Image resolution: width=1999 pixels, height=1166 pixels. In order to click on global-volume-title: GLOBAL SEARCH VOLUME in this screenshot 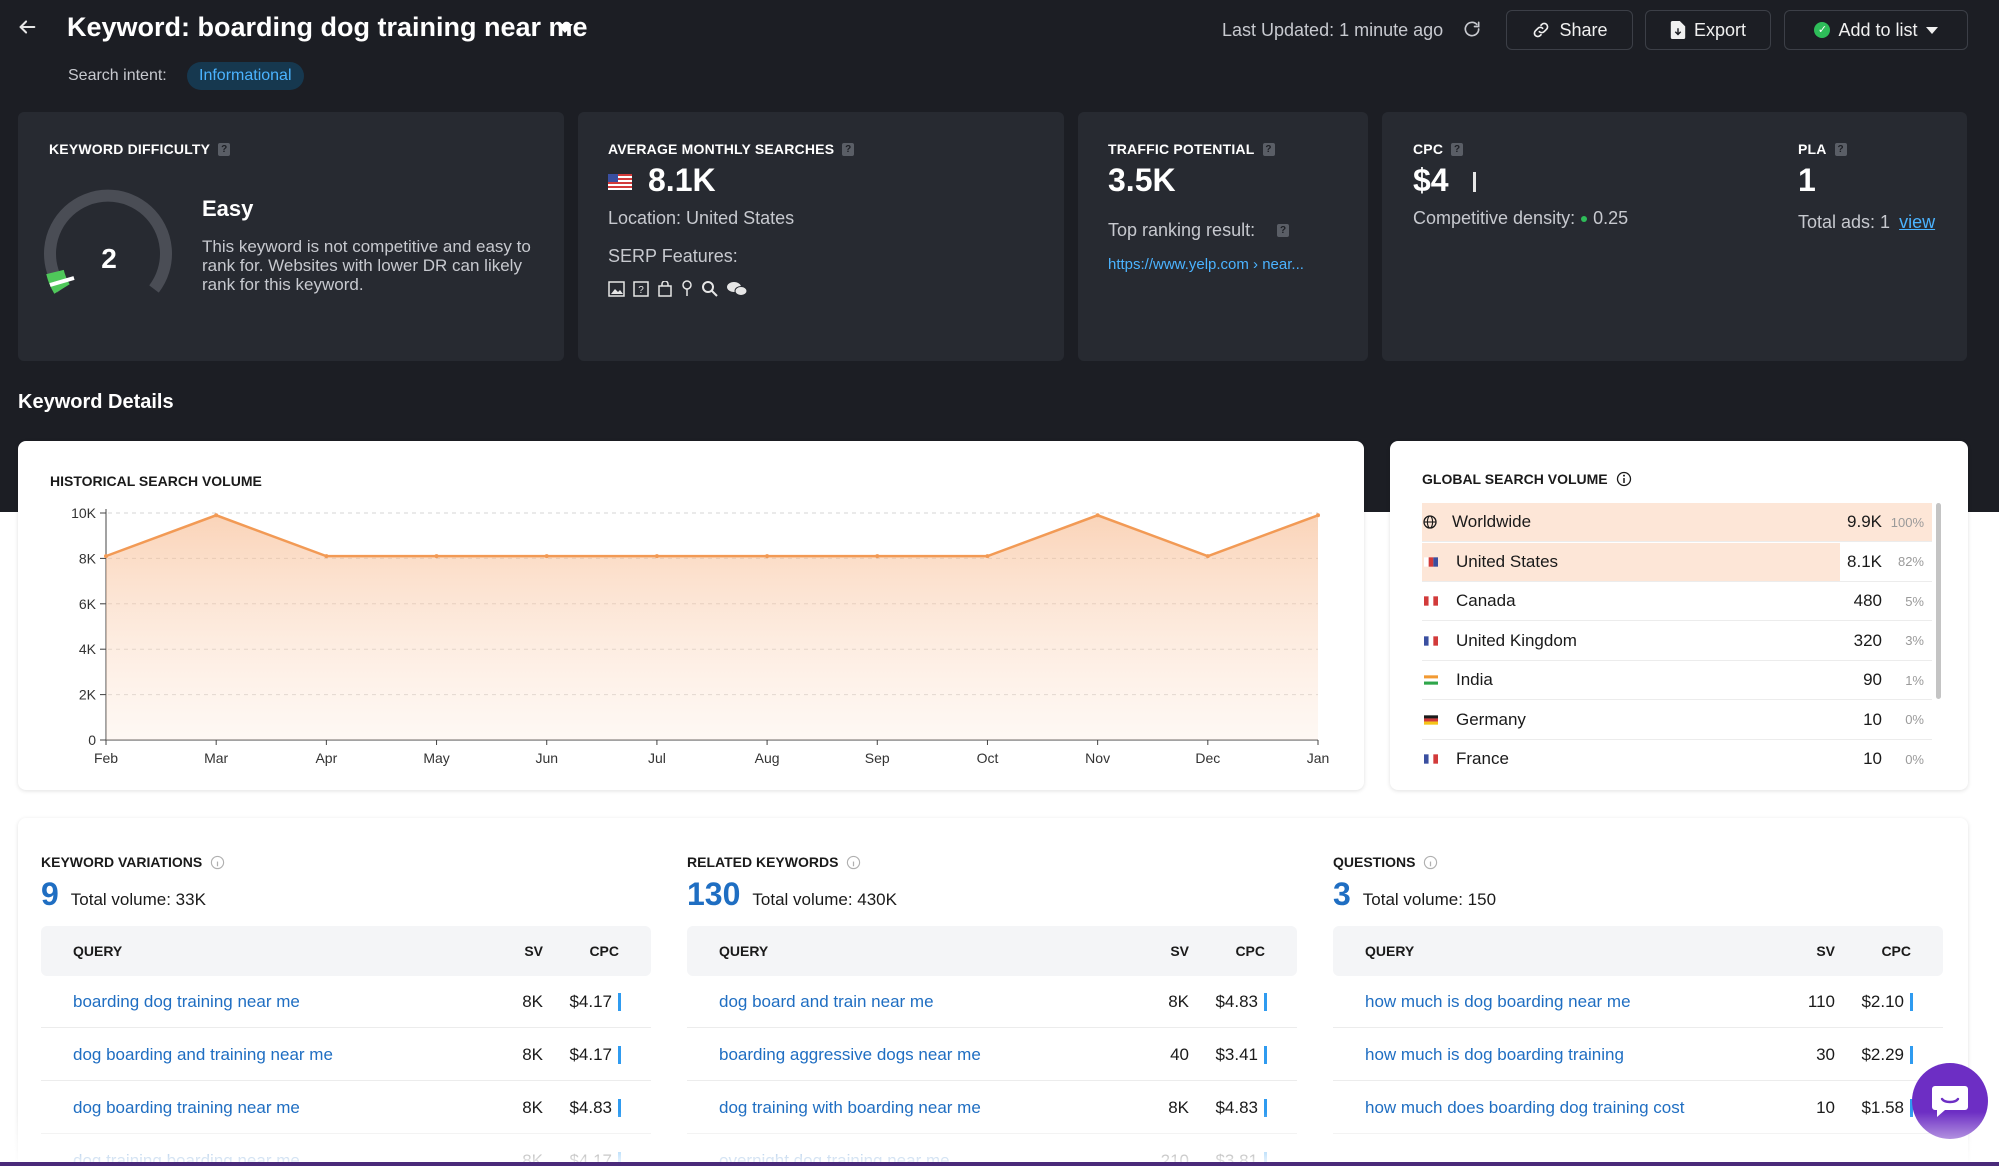, I will do `click(1515, 479)`.